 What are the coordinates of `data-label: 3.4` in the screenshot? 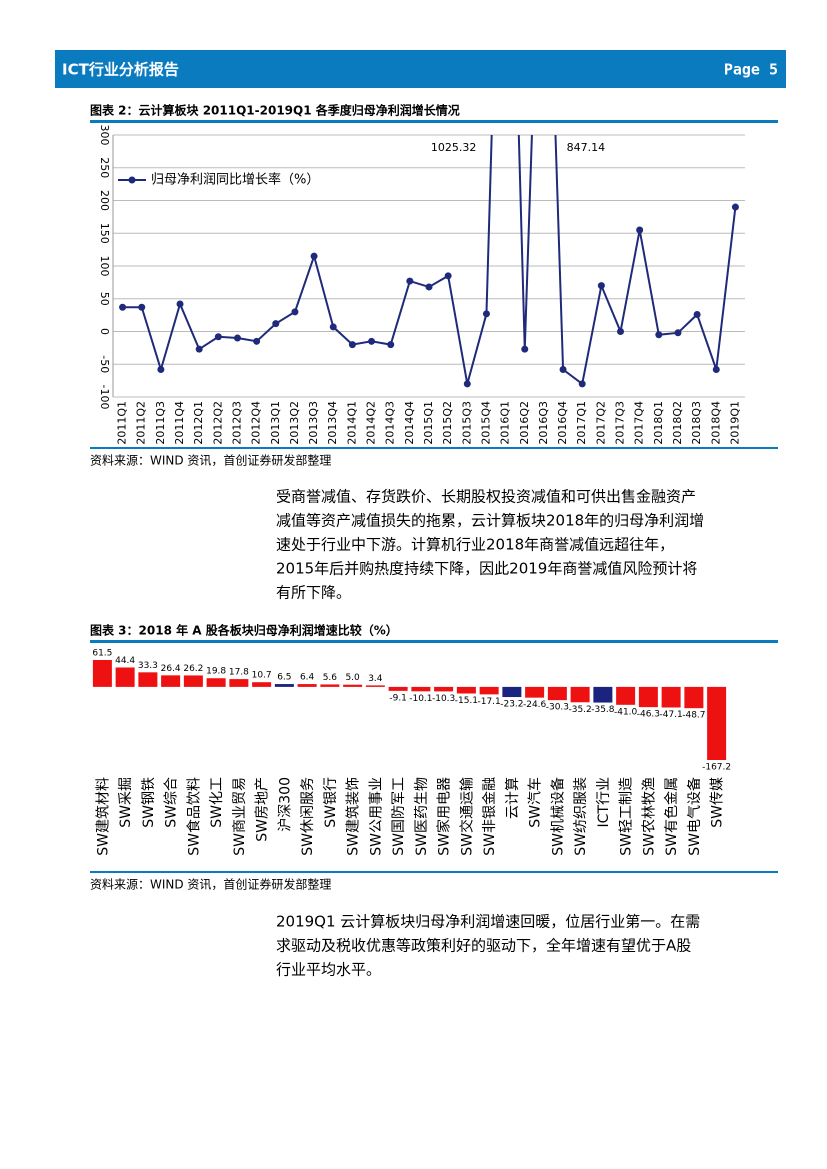 It's located at (375, 679).